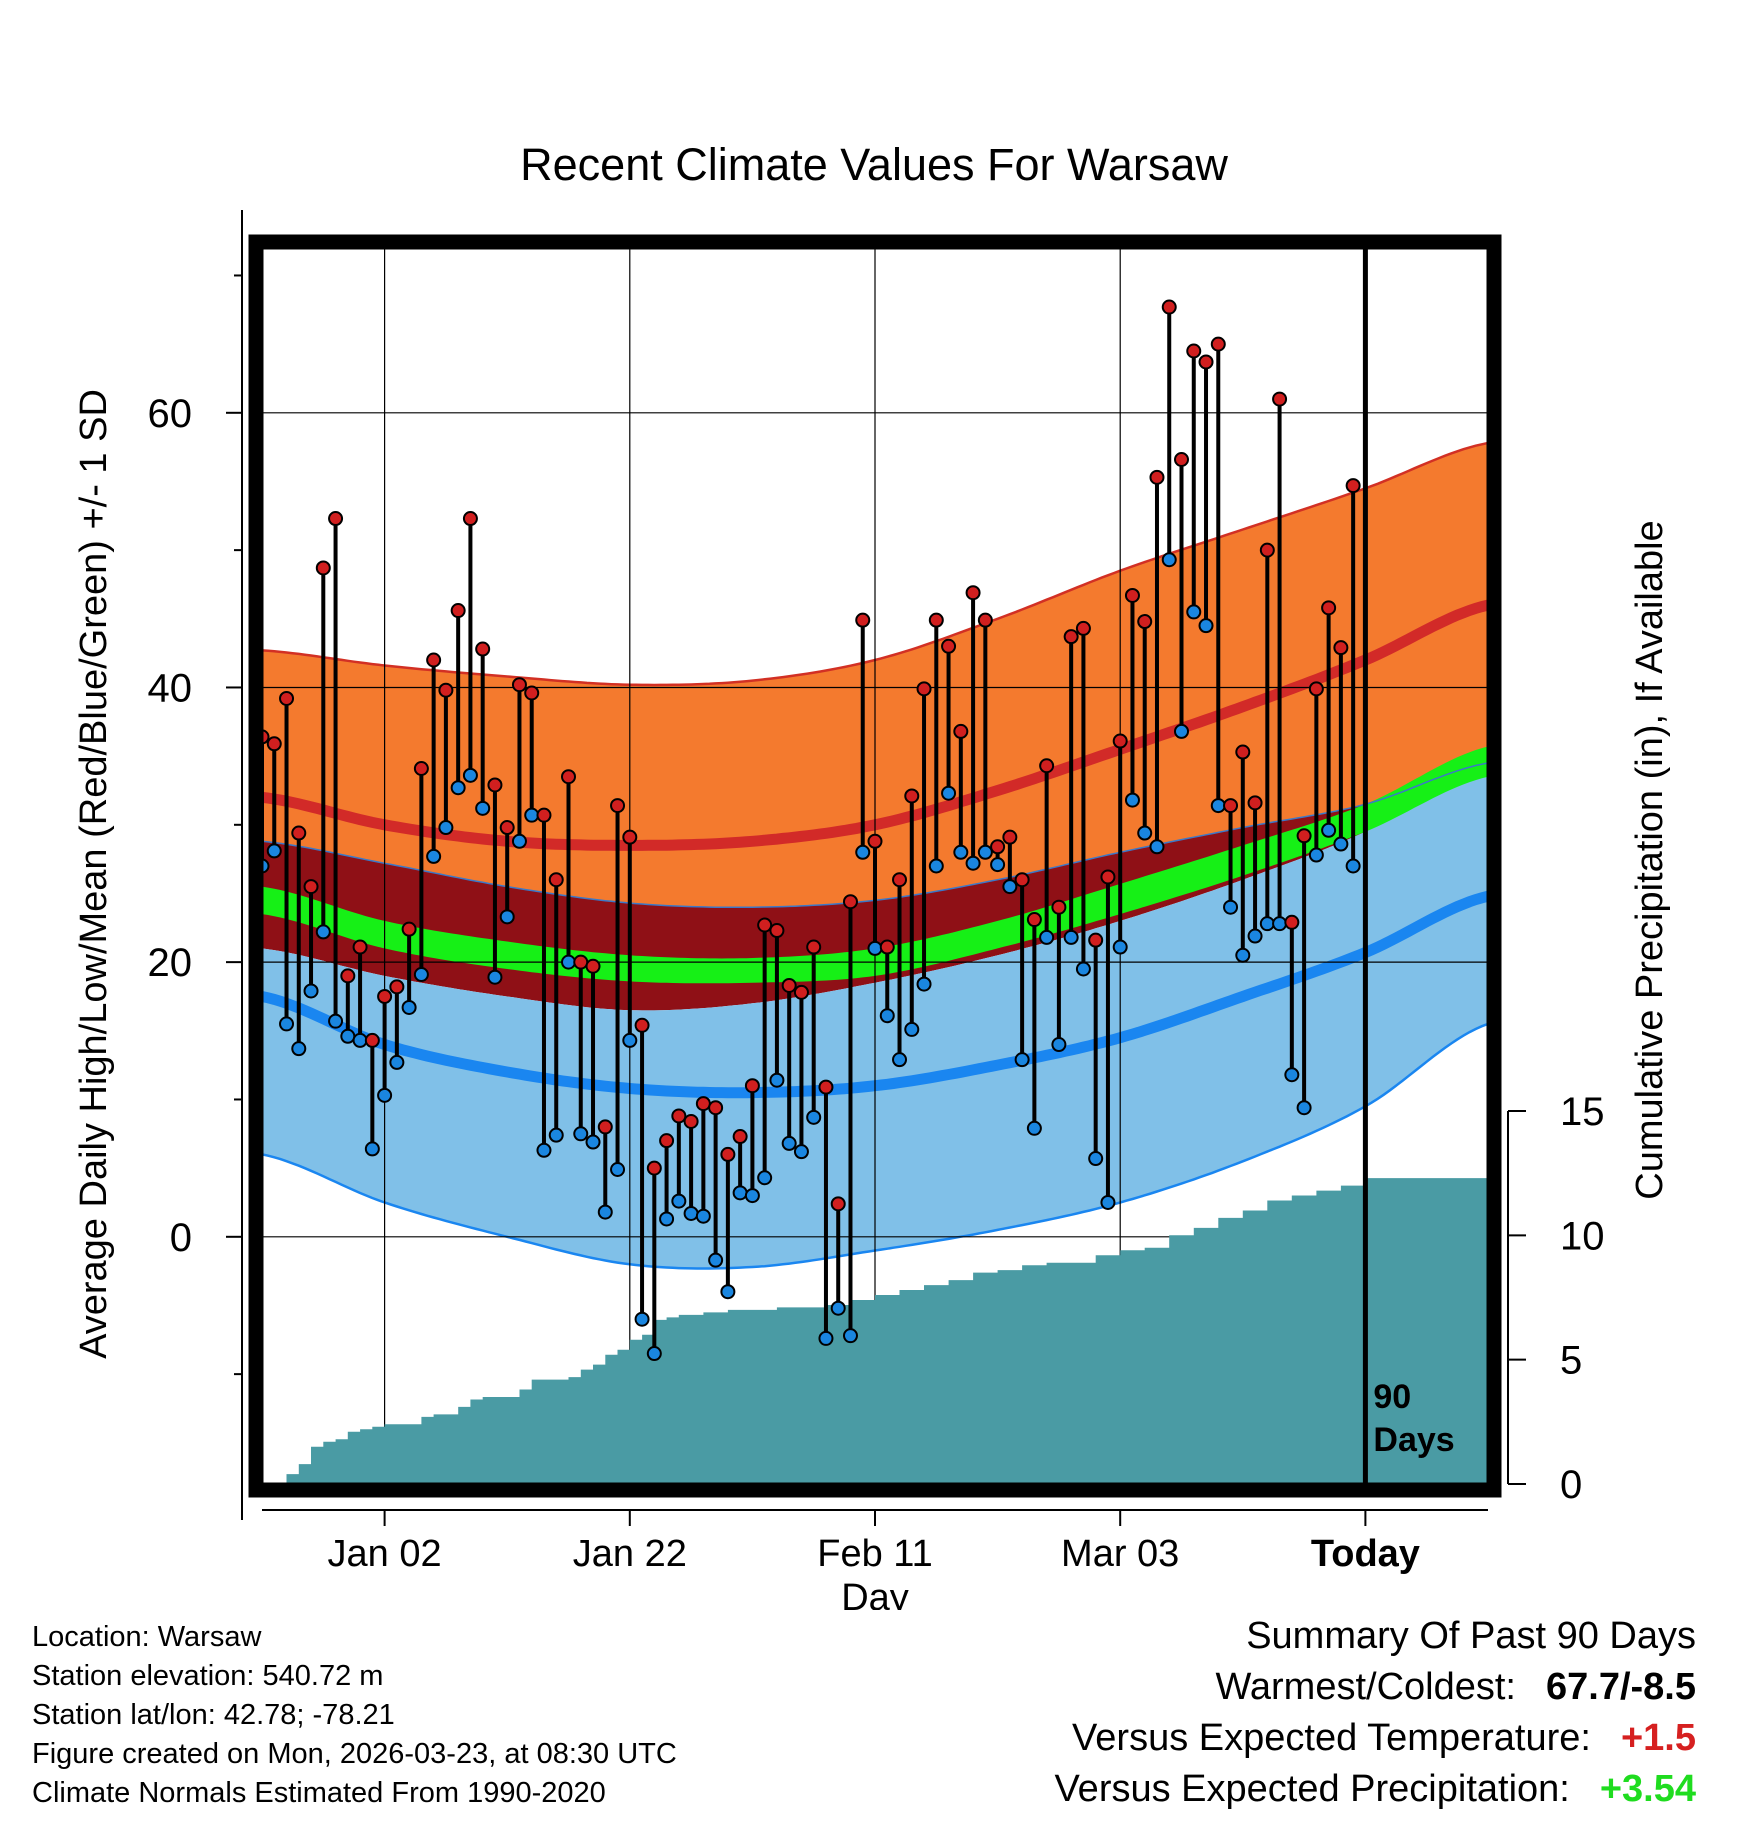  What do you see at coordinates (1120, 1554) in the screenshot?
I see `x-tick-label: Mar 03` at bounding box center [1120, 1554].